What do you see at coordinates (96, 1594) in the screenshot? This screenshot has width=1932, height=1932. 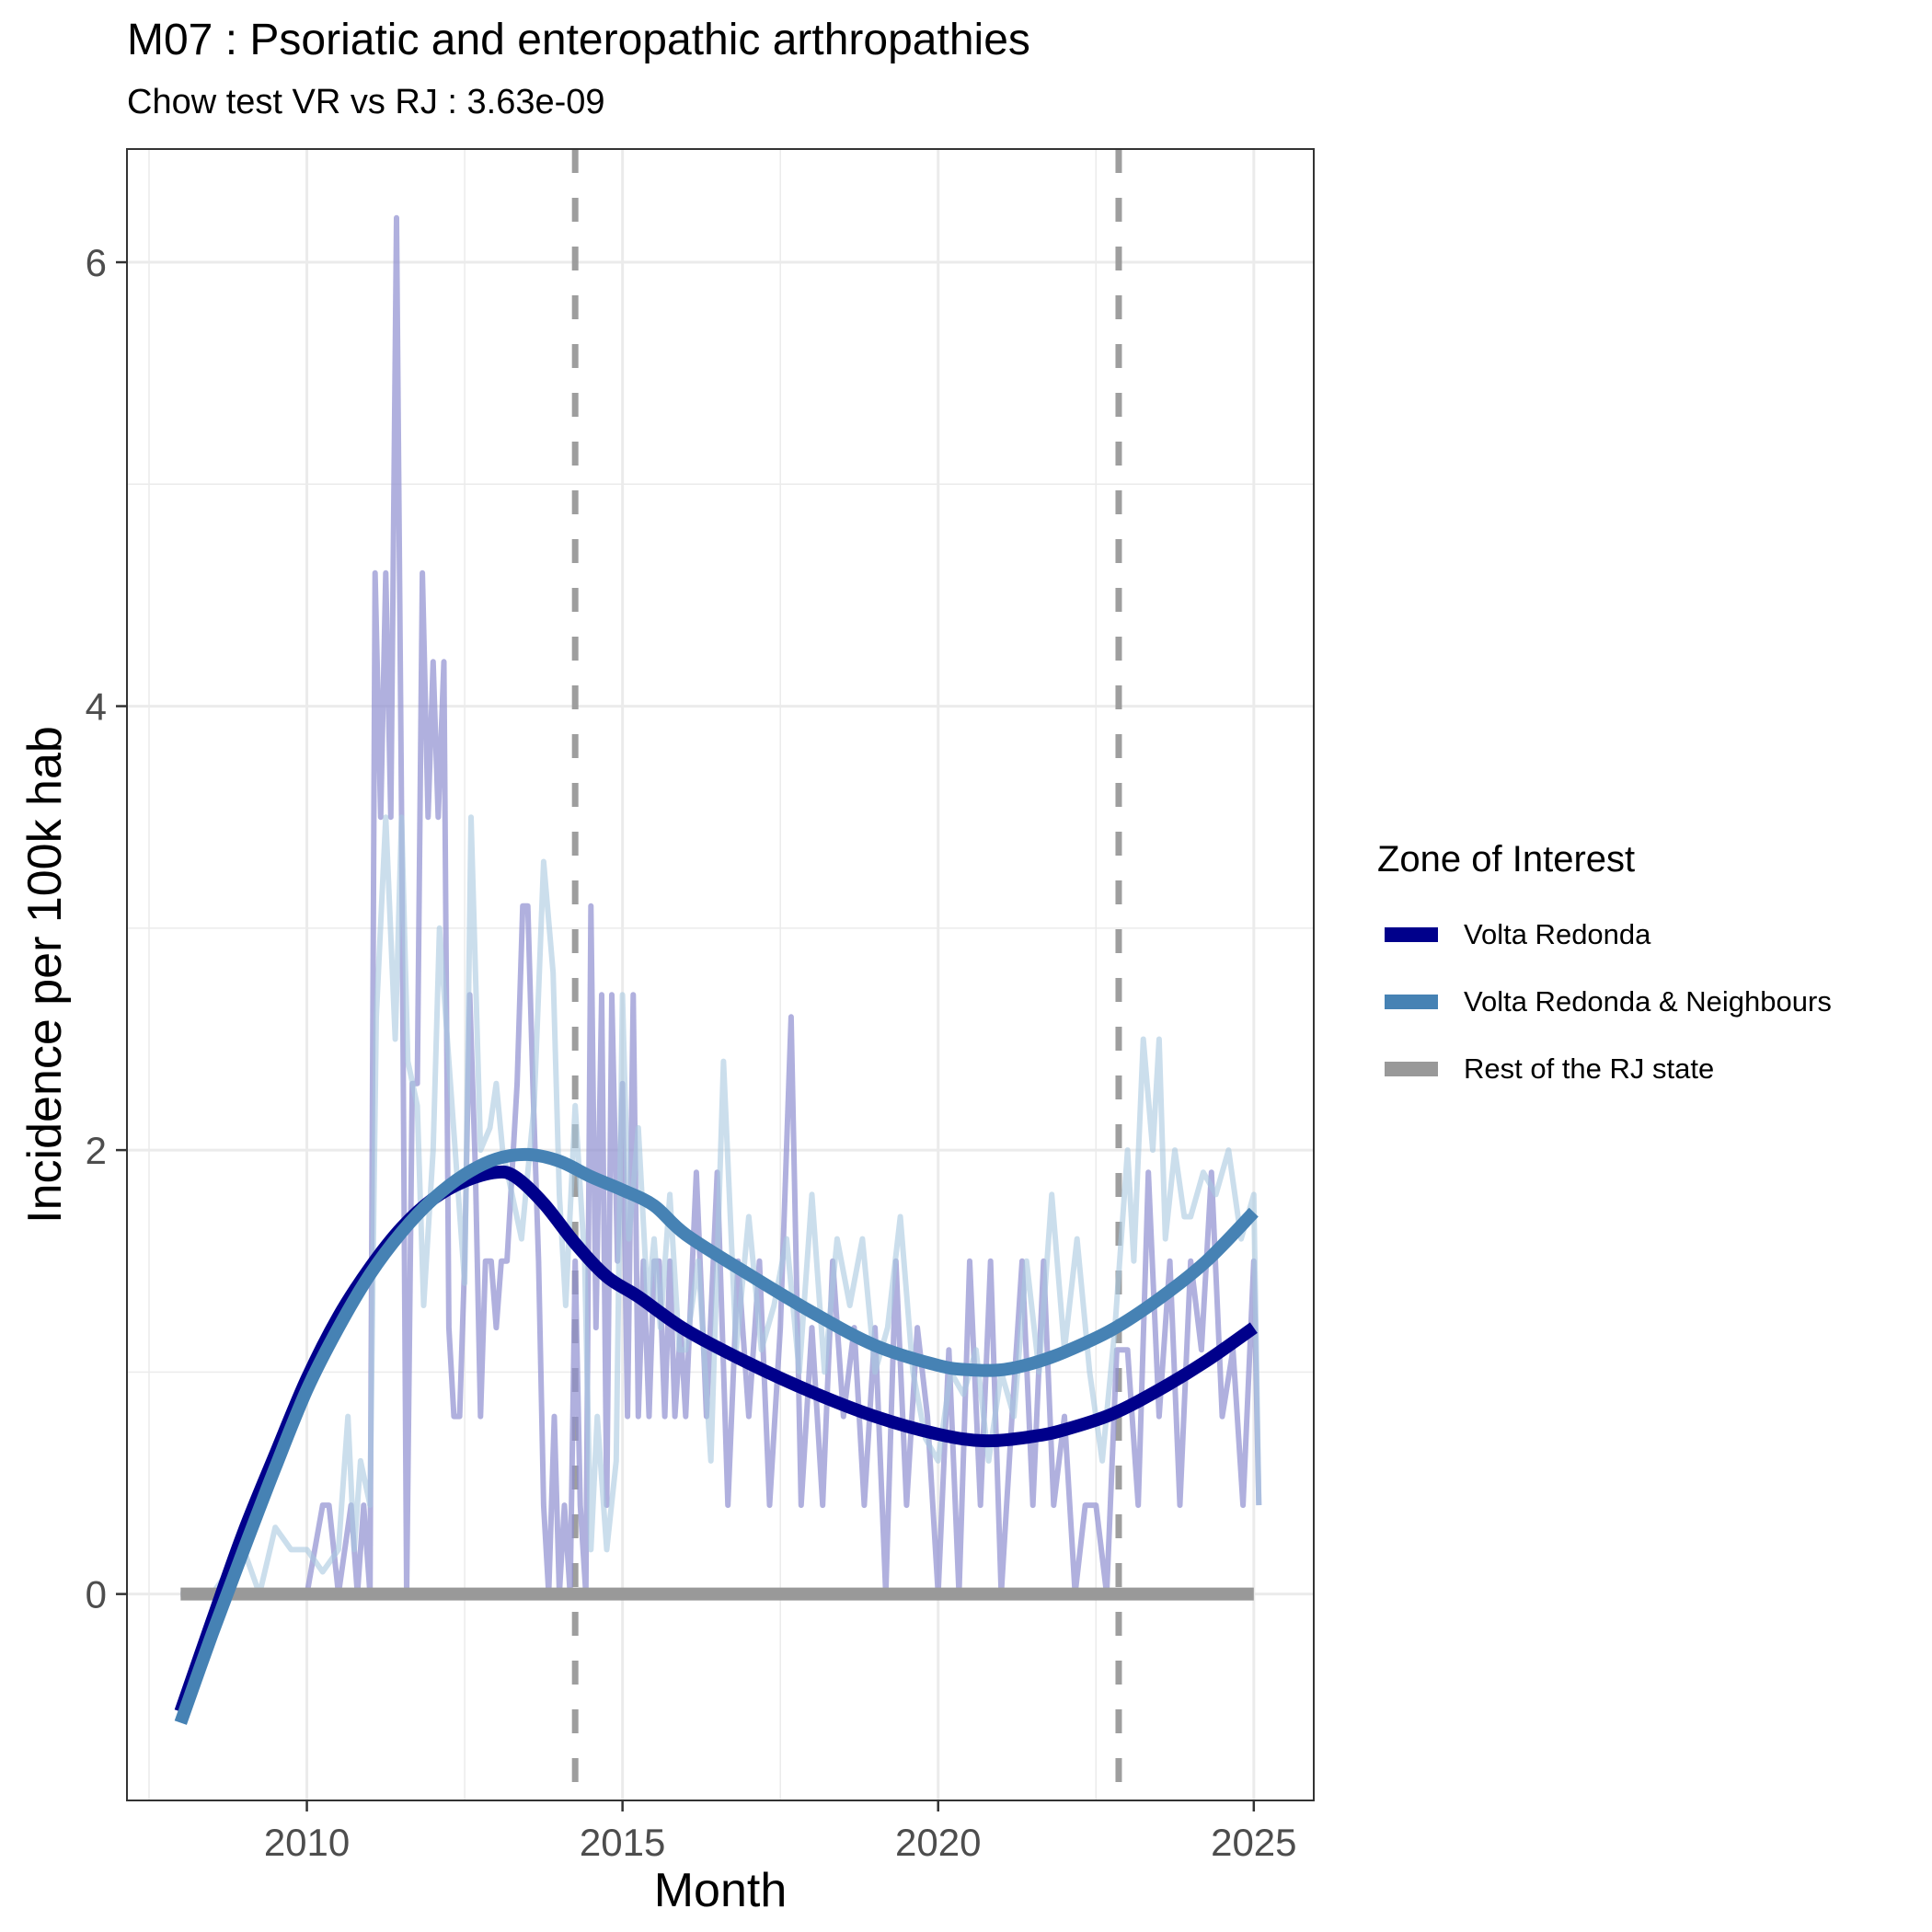 I see `y-tick-label: 0` at bounding box center [96, 1594].